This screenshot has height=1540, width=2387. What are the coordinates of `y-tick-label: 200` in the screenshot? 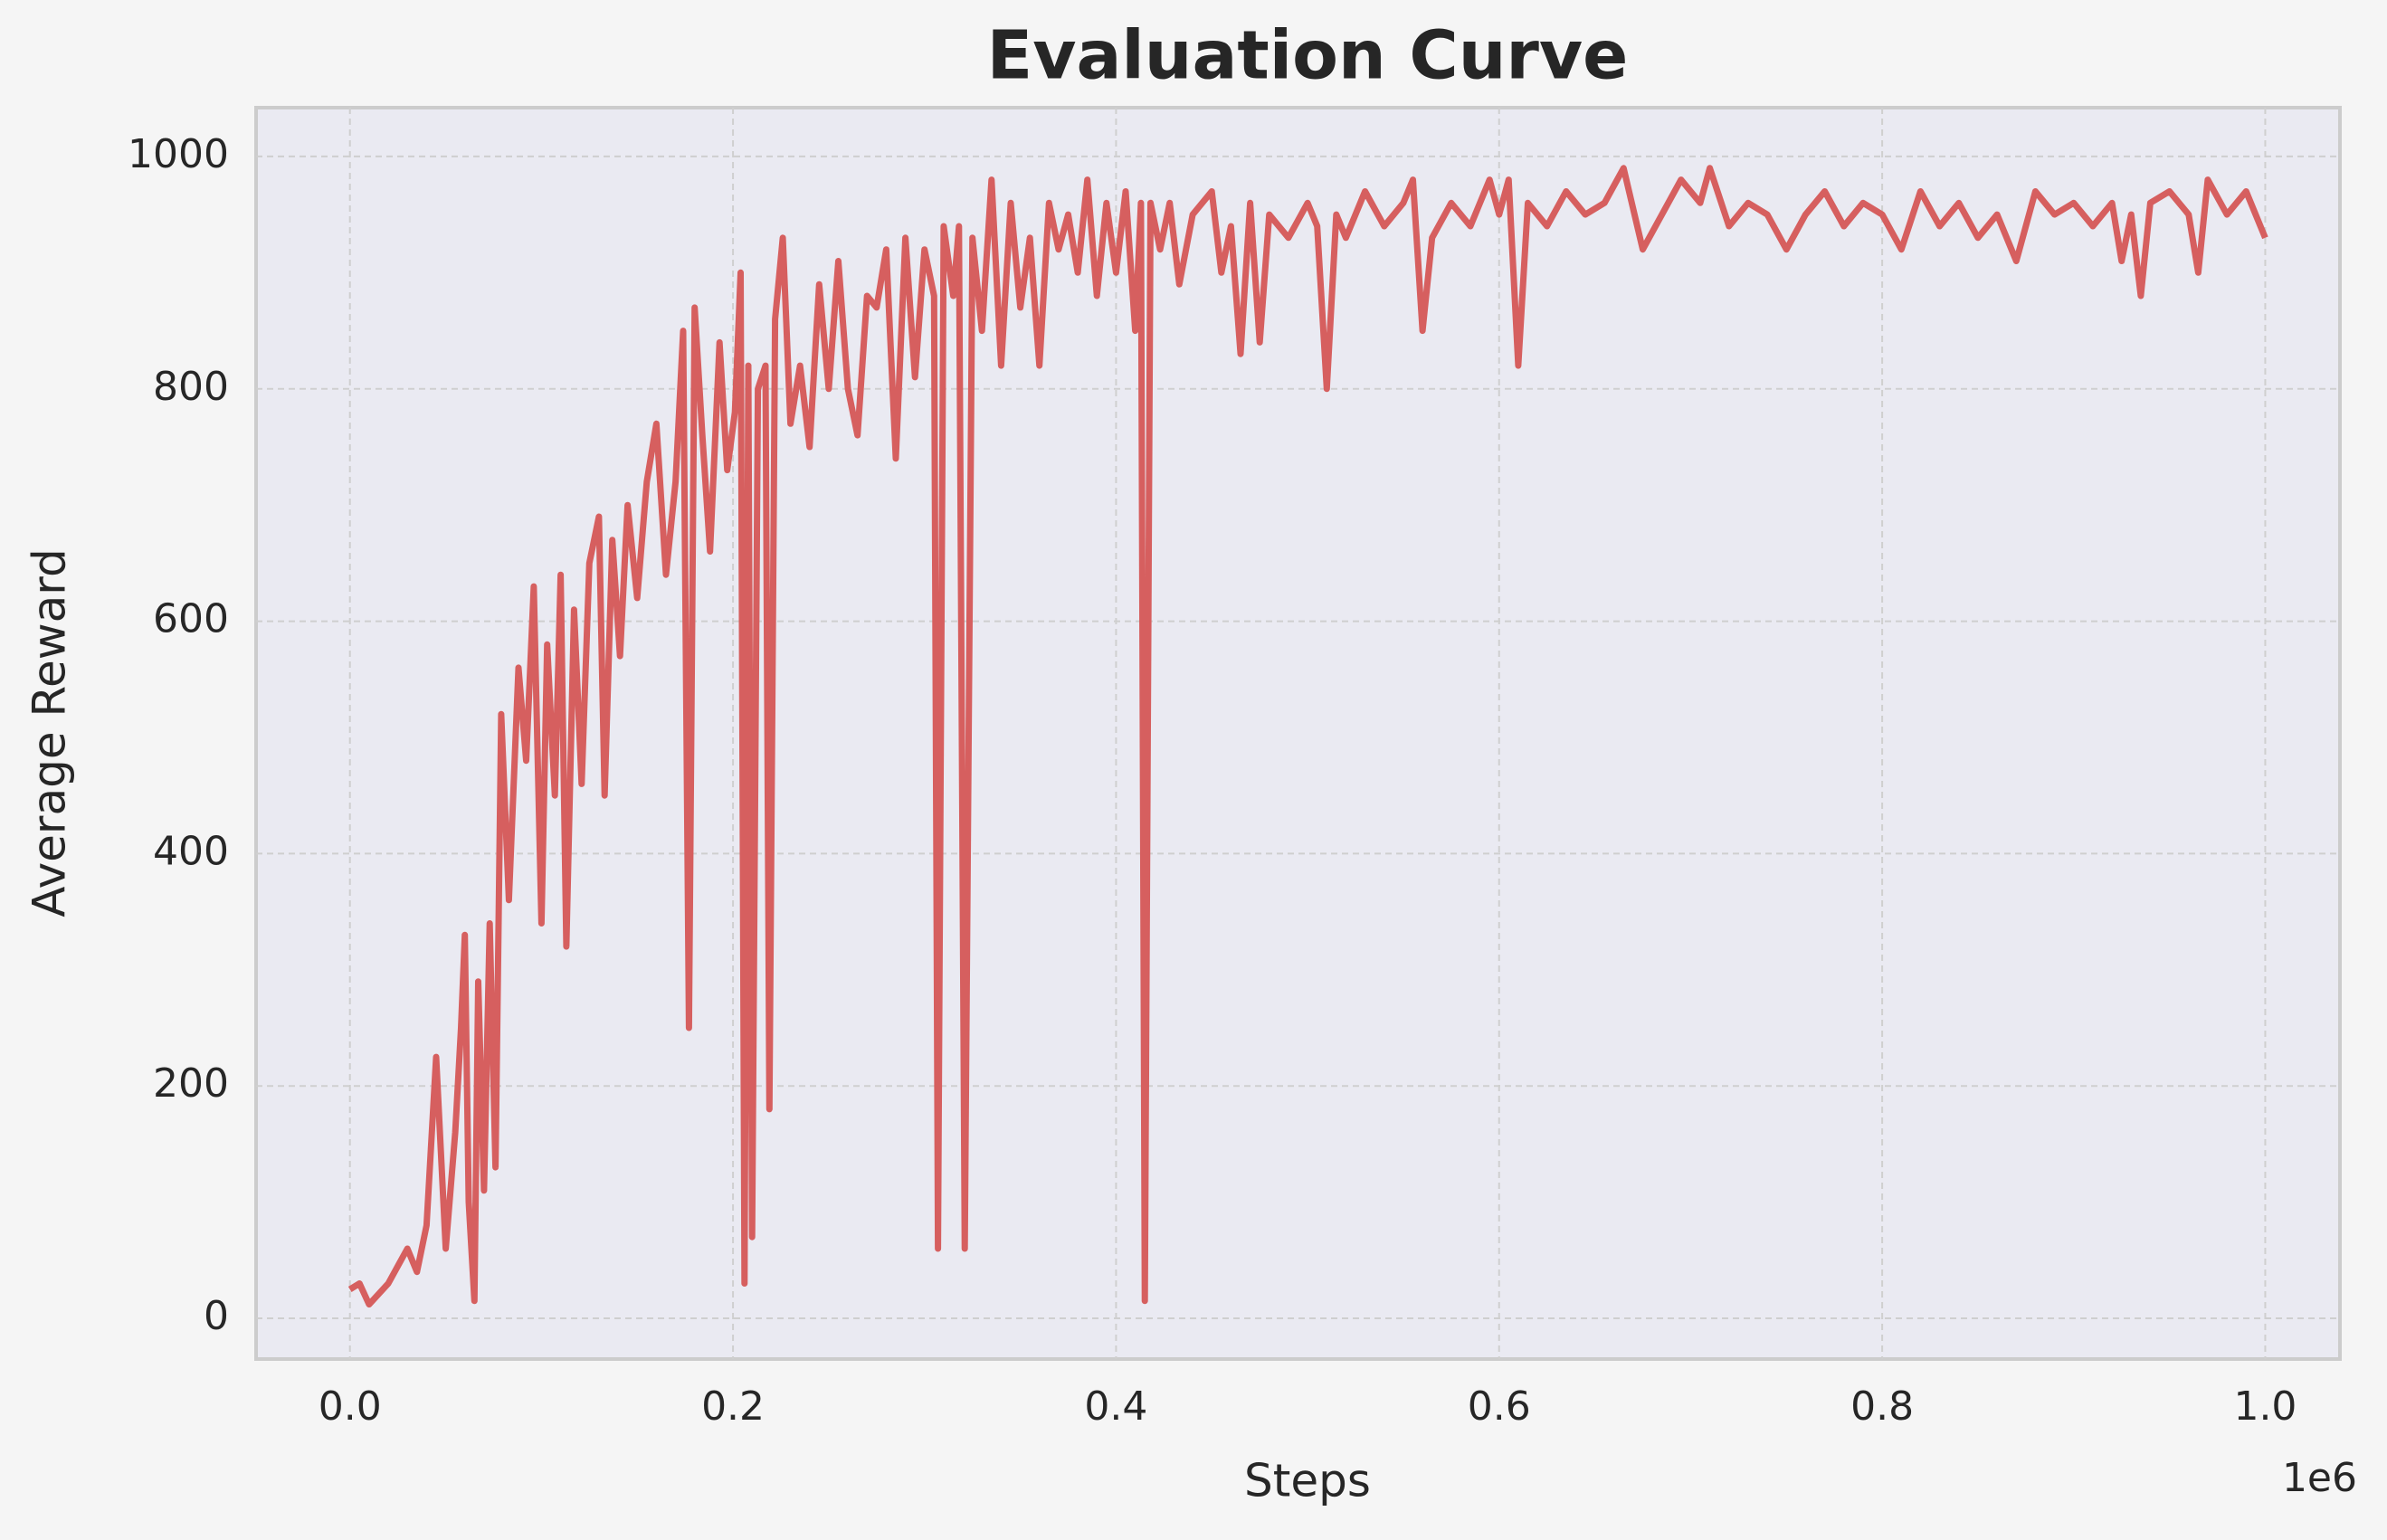 It's located at (191, 1084).